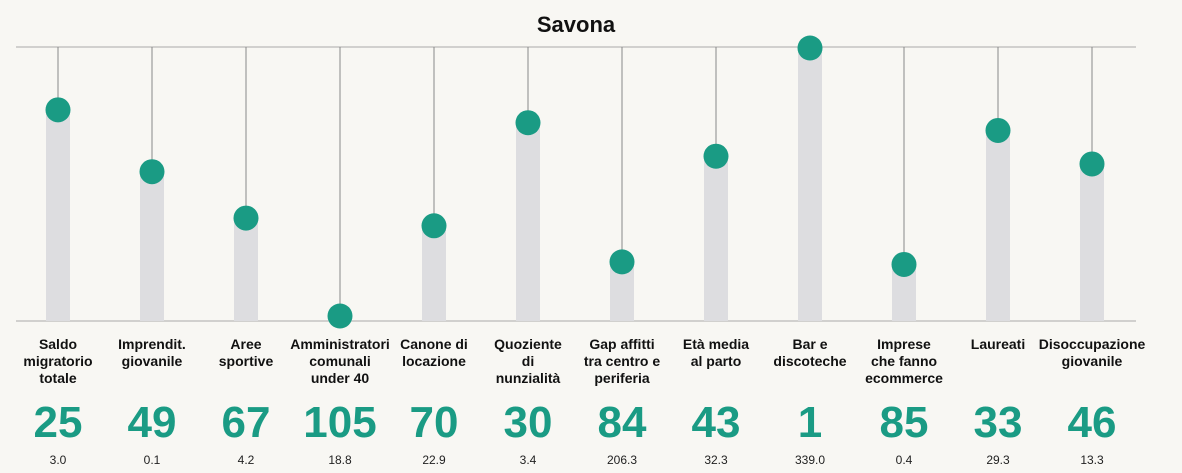  What do you see at coordinates (1092, 460) in the screenshot?
I see `value-label: 13.3` at bounding box center [1092, 460].